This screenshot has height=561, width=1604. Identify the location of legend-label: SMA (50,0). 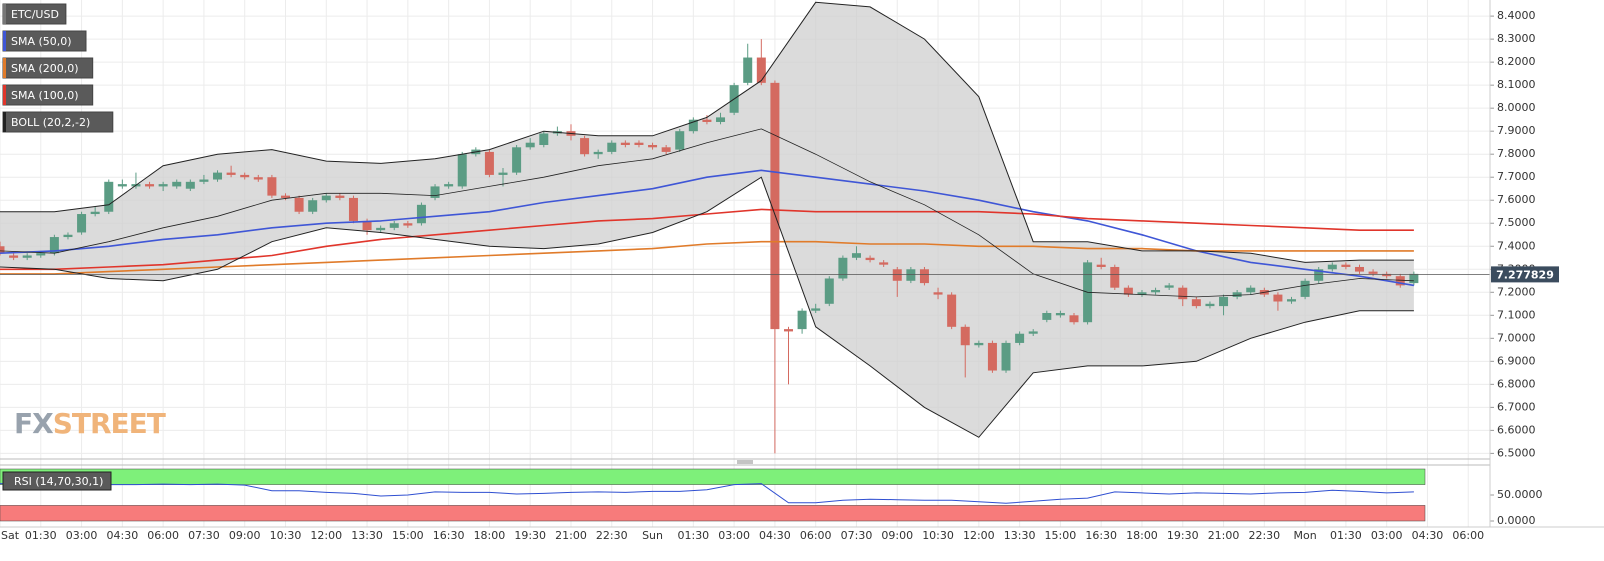
(41, 41).